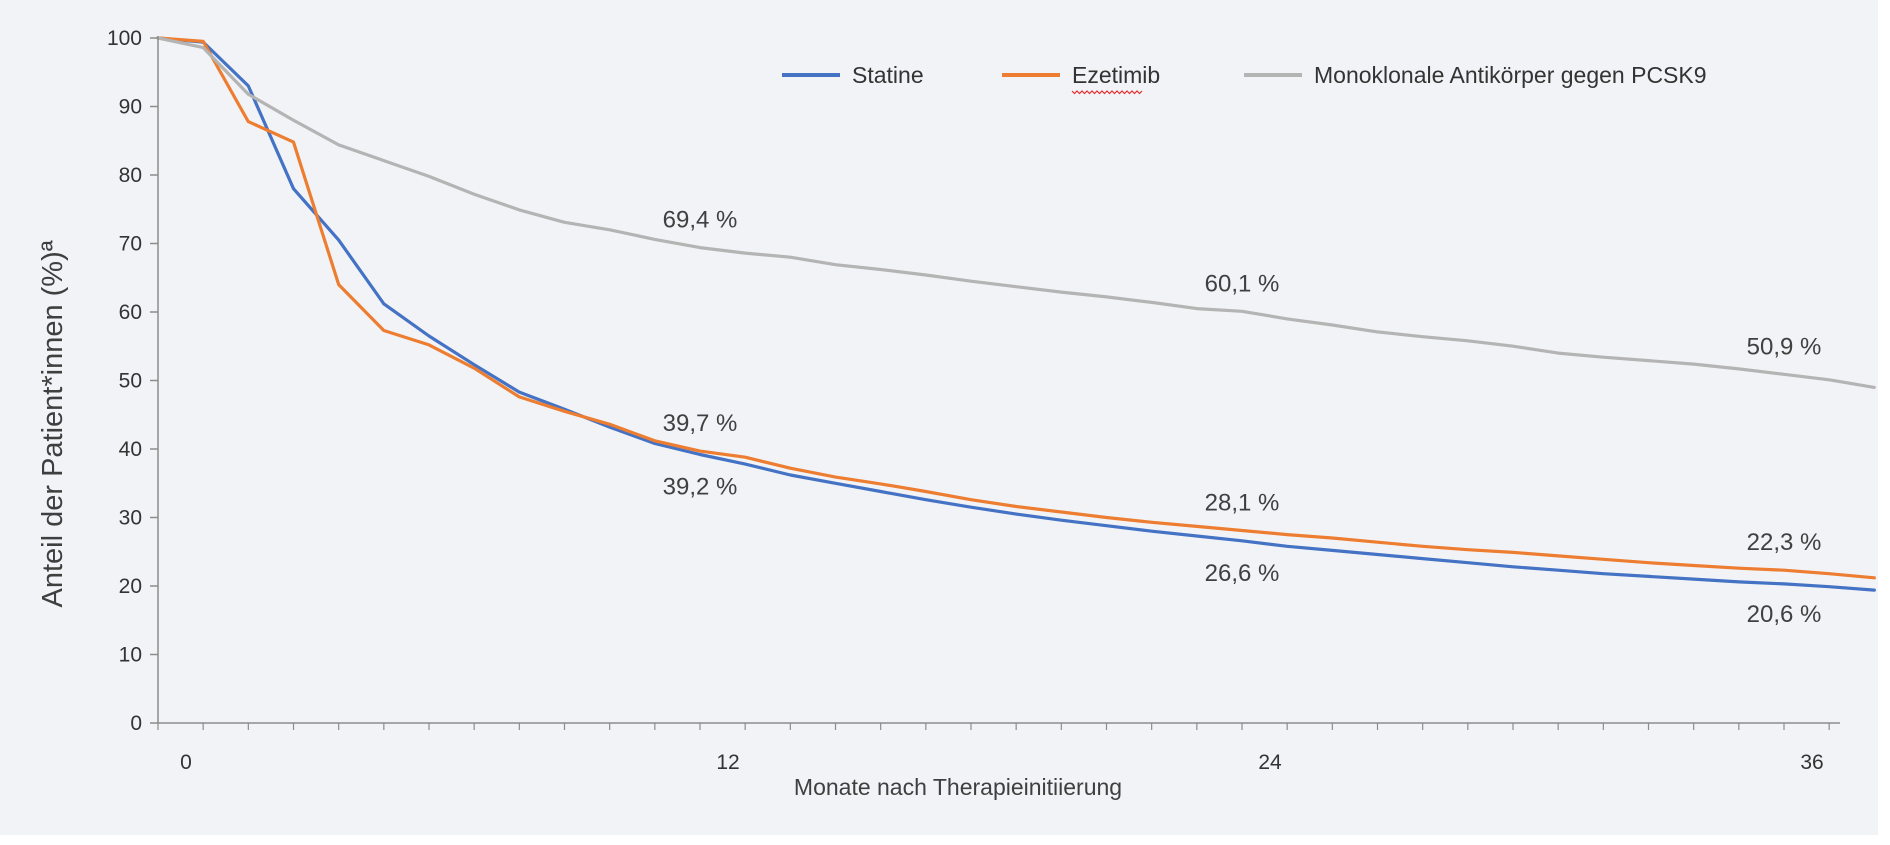  I want to click on data-label: 60,1 %, so click(1242, 283).